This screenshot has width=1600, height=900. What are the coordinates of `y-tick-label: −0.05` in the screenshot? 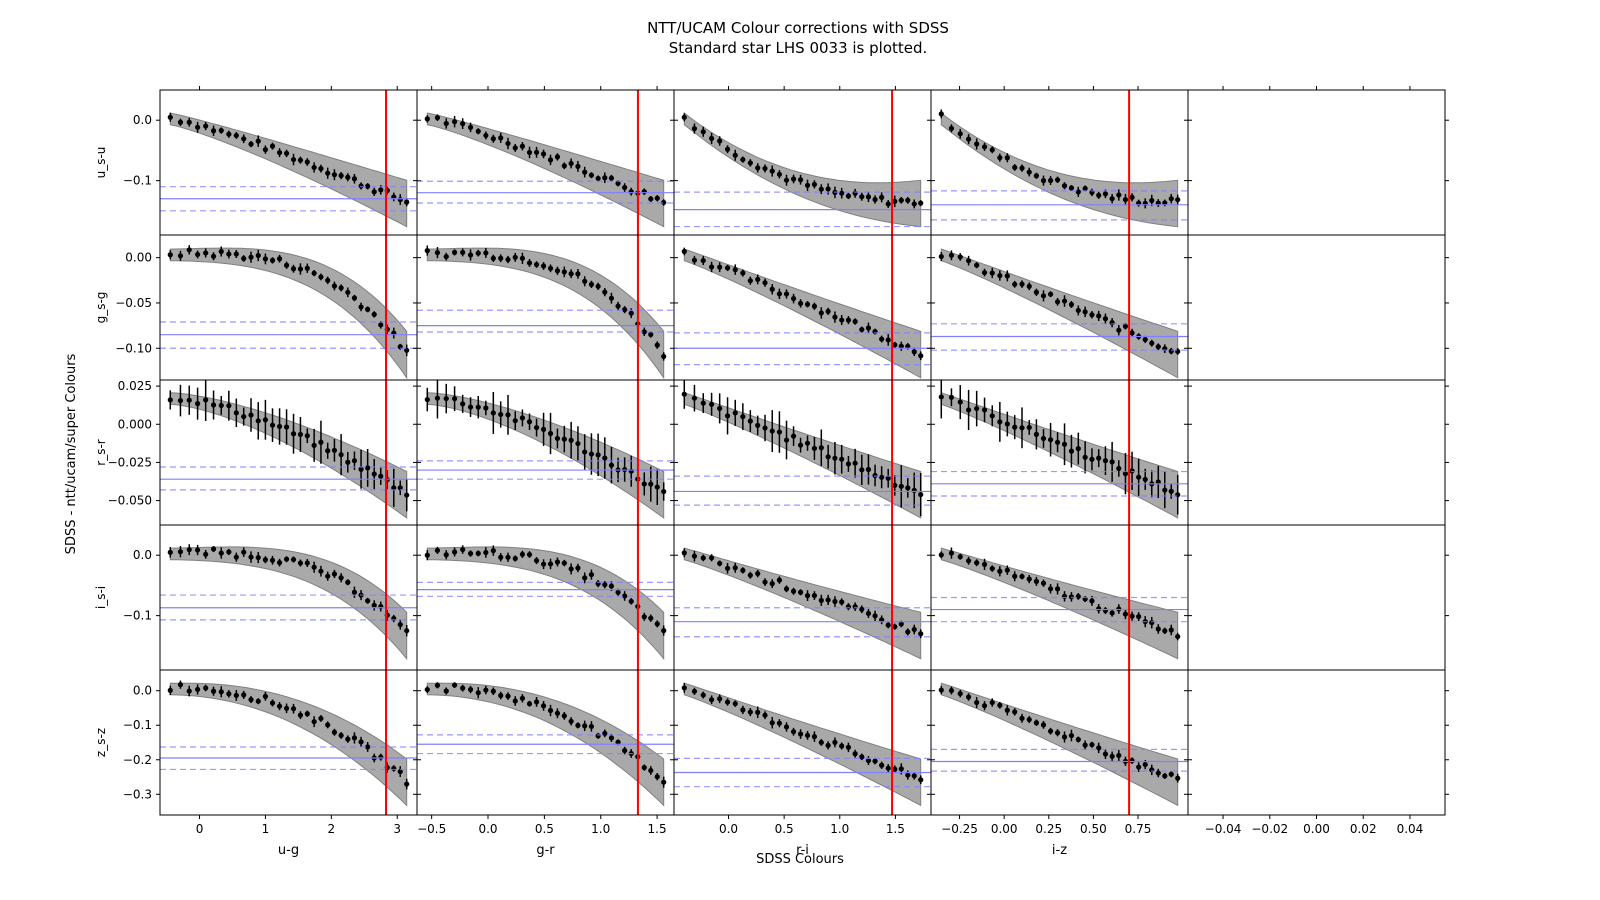 It's located at (133, 303).